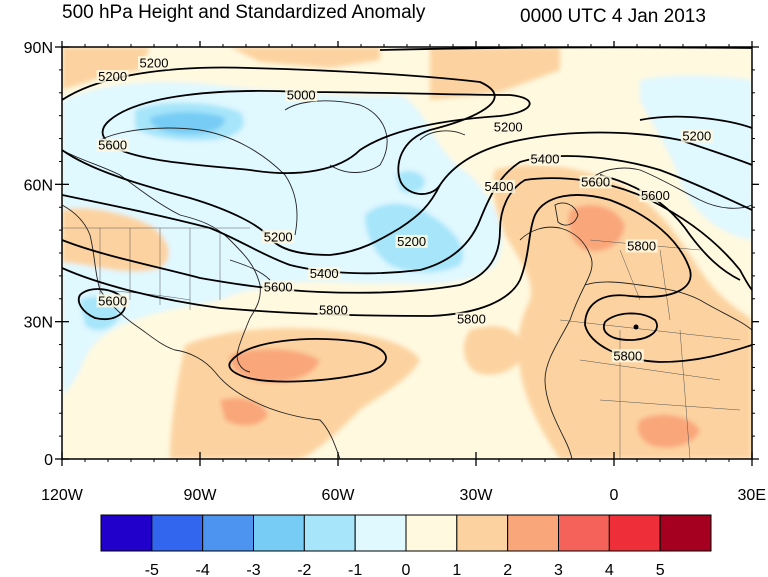 Image resolution: width=768 pixels, height=577 pixels. What do you see at coordinates (614, 495) in the screenshot?
I see `lon-tick-label: 0` at bounding box center [614, 495].